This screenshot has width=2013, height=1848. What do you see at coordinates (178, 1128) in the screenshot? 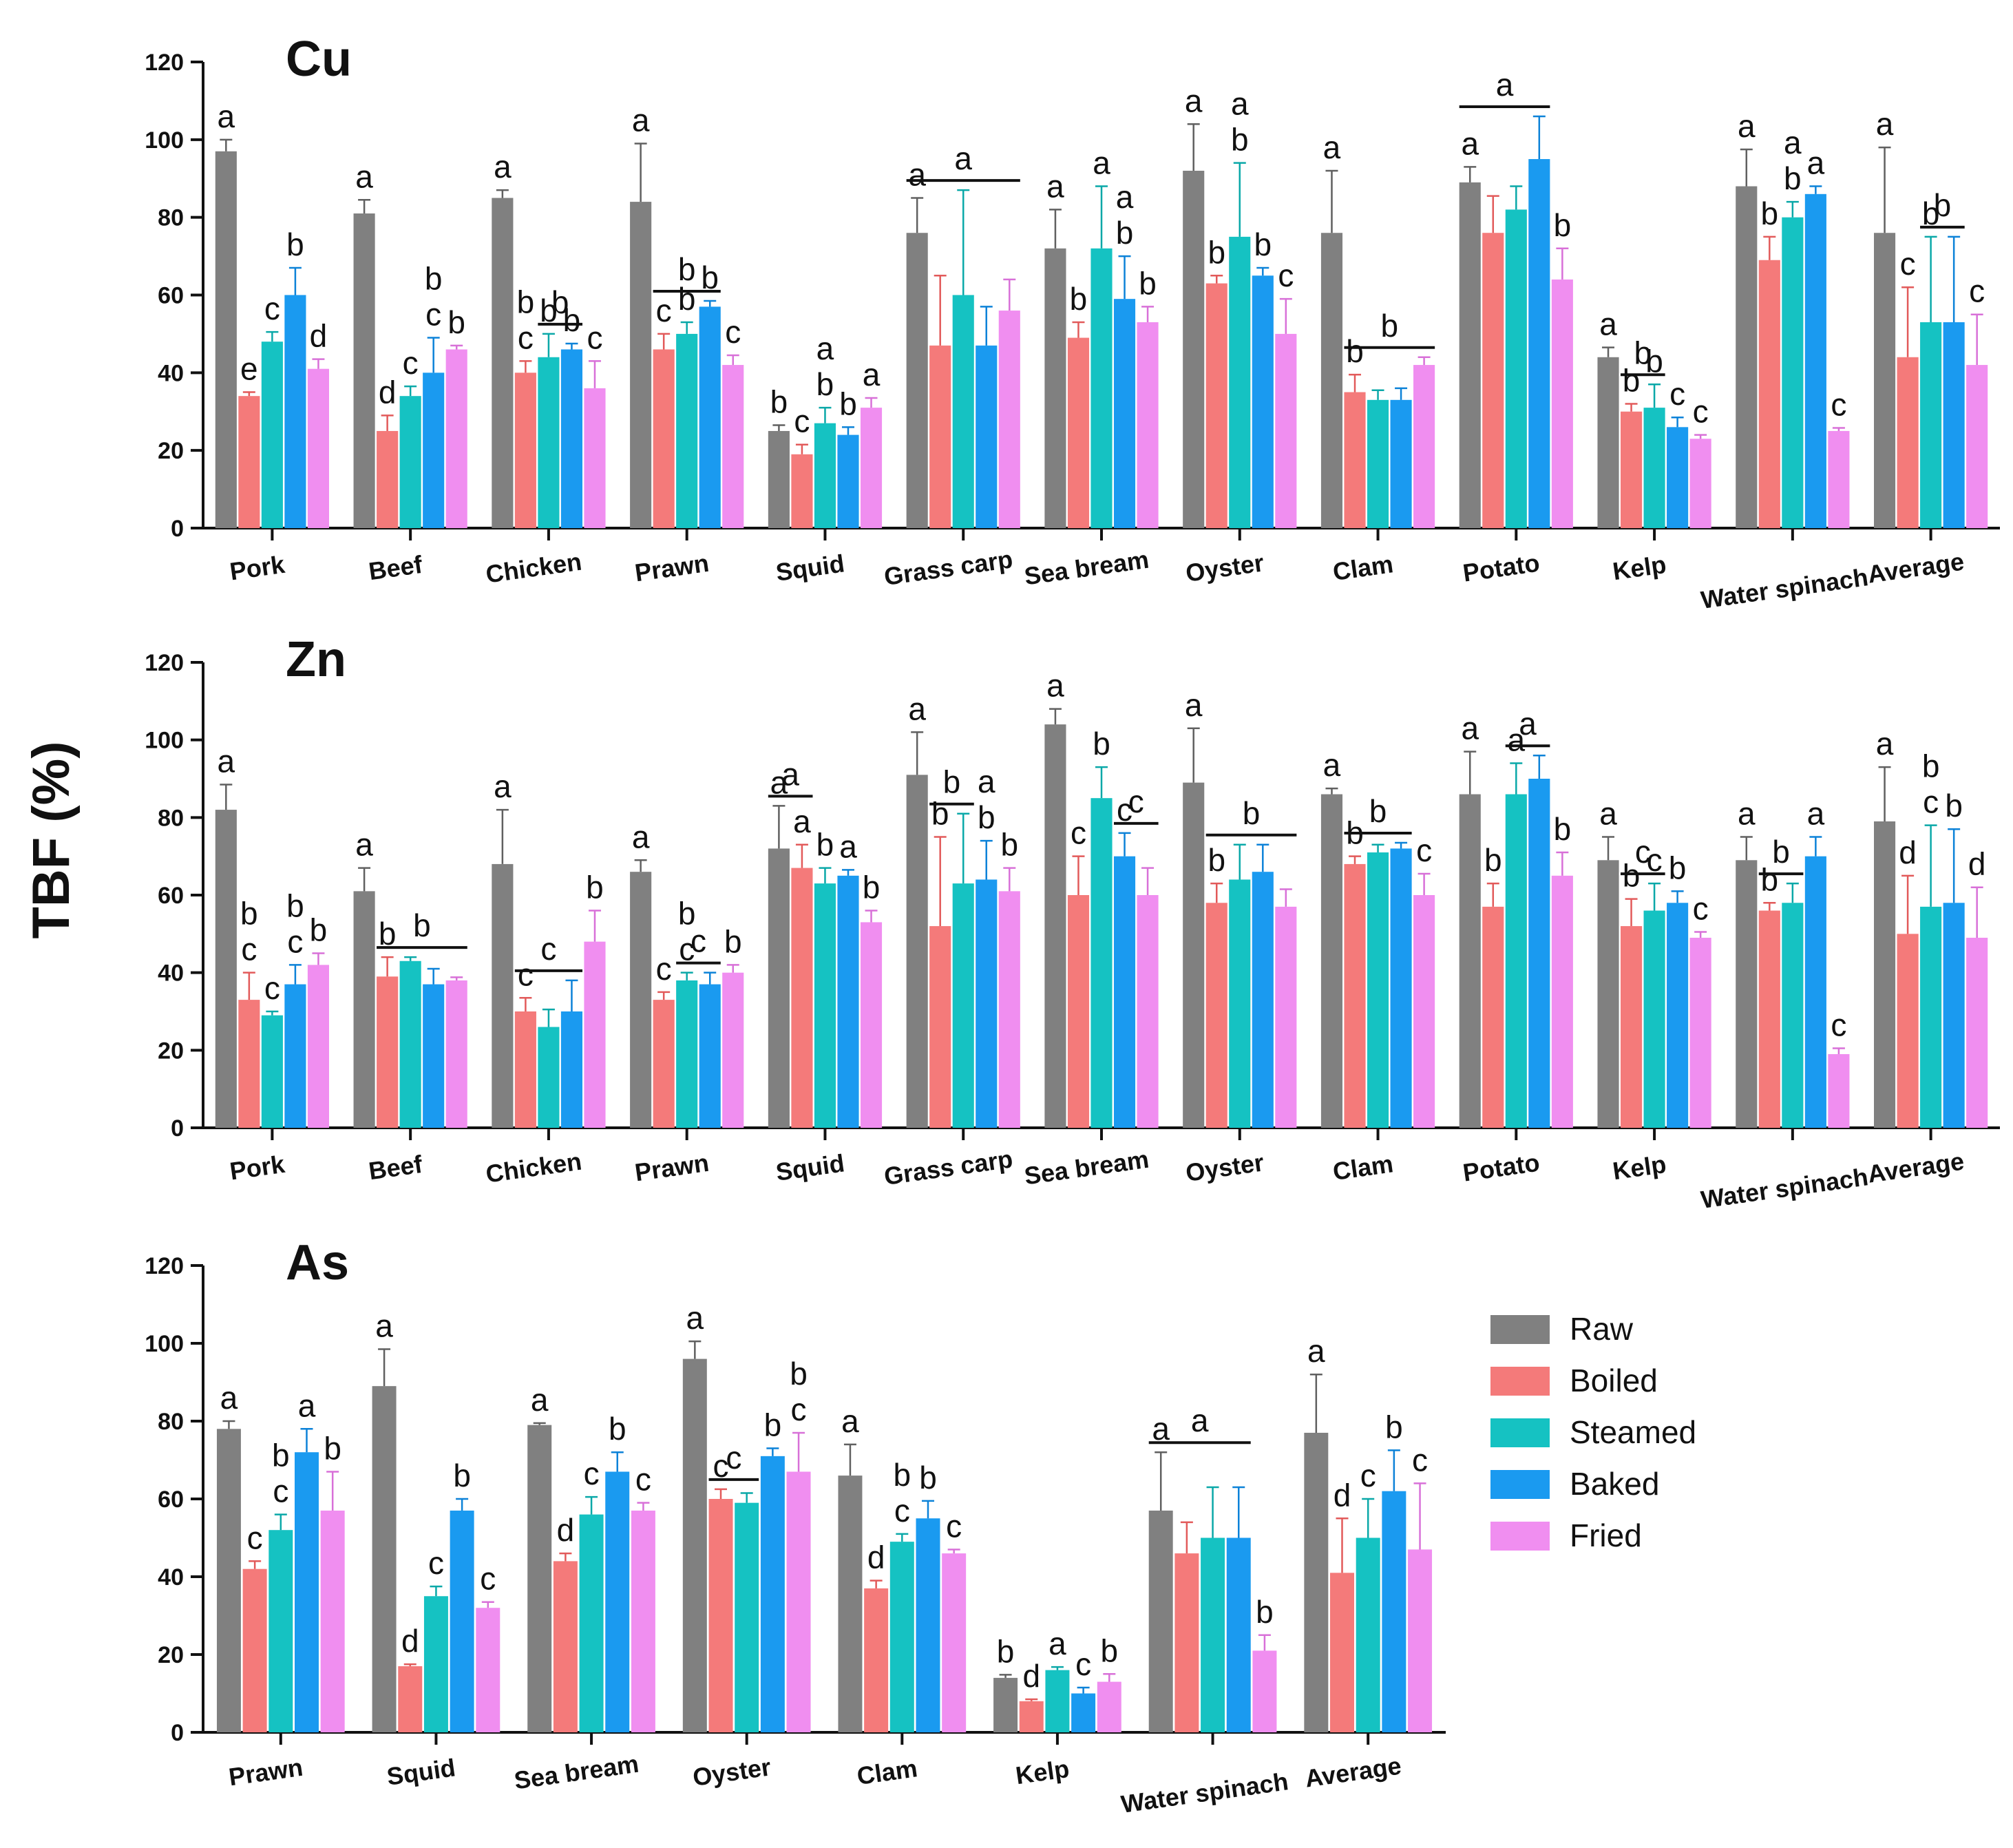
I see `y-tick-label: 0` at bounding box center [178, 1128].